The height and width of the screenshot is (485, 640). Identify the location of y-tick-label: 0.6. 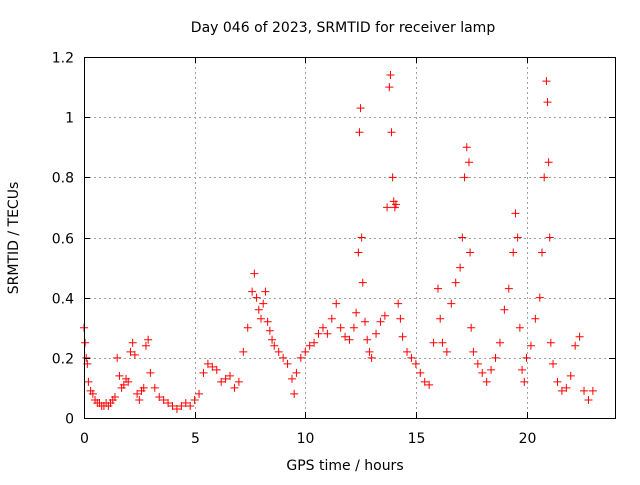
(63, 240).